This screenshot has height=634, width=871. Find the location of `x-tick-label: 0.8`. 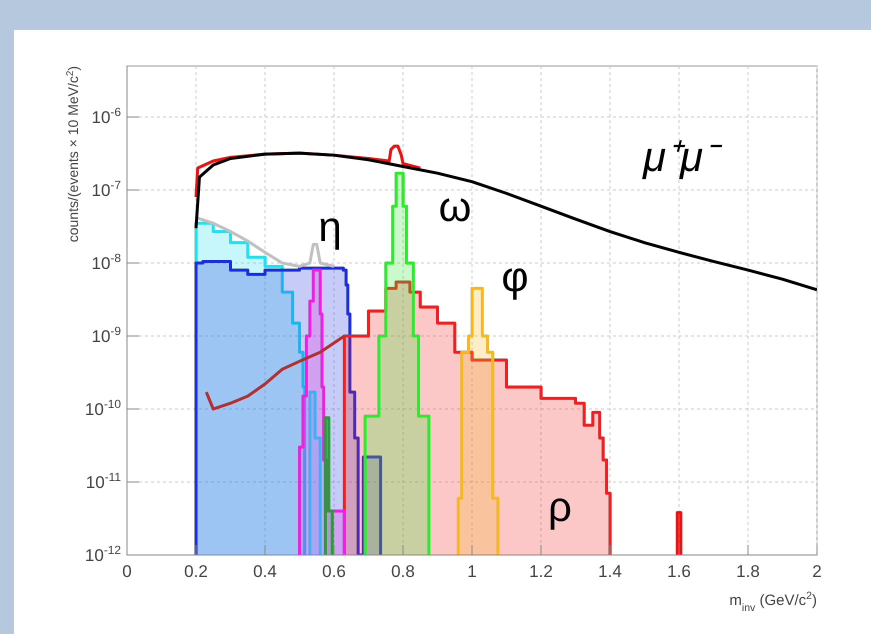

x-tick-label: 0.8 is located at coordinates (403, 571).